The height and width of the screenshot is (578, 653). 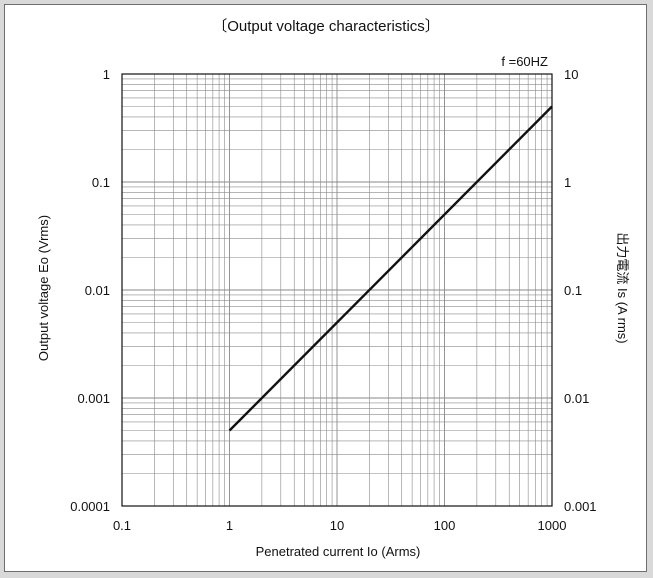 What do you see at coordinates (445, 525) in the screenshot?
I see `x-tick-label: 100` at bounding box center [445, 525].